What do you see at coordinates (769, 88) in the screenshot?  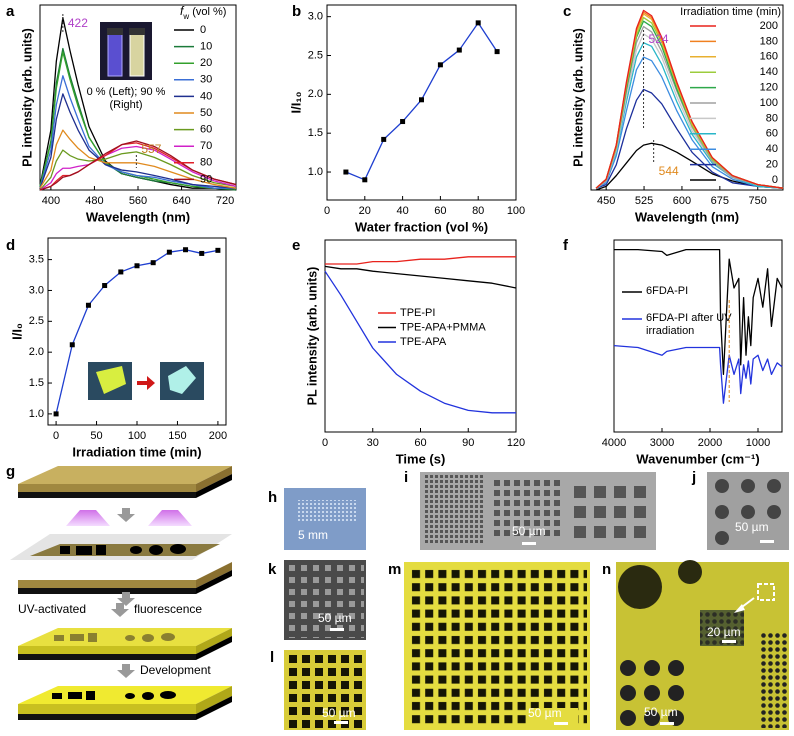 I see `legend-label: 120` at bounding box center [769, 88].